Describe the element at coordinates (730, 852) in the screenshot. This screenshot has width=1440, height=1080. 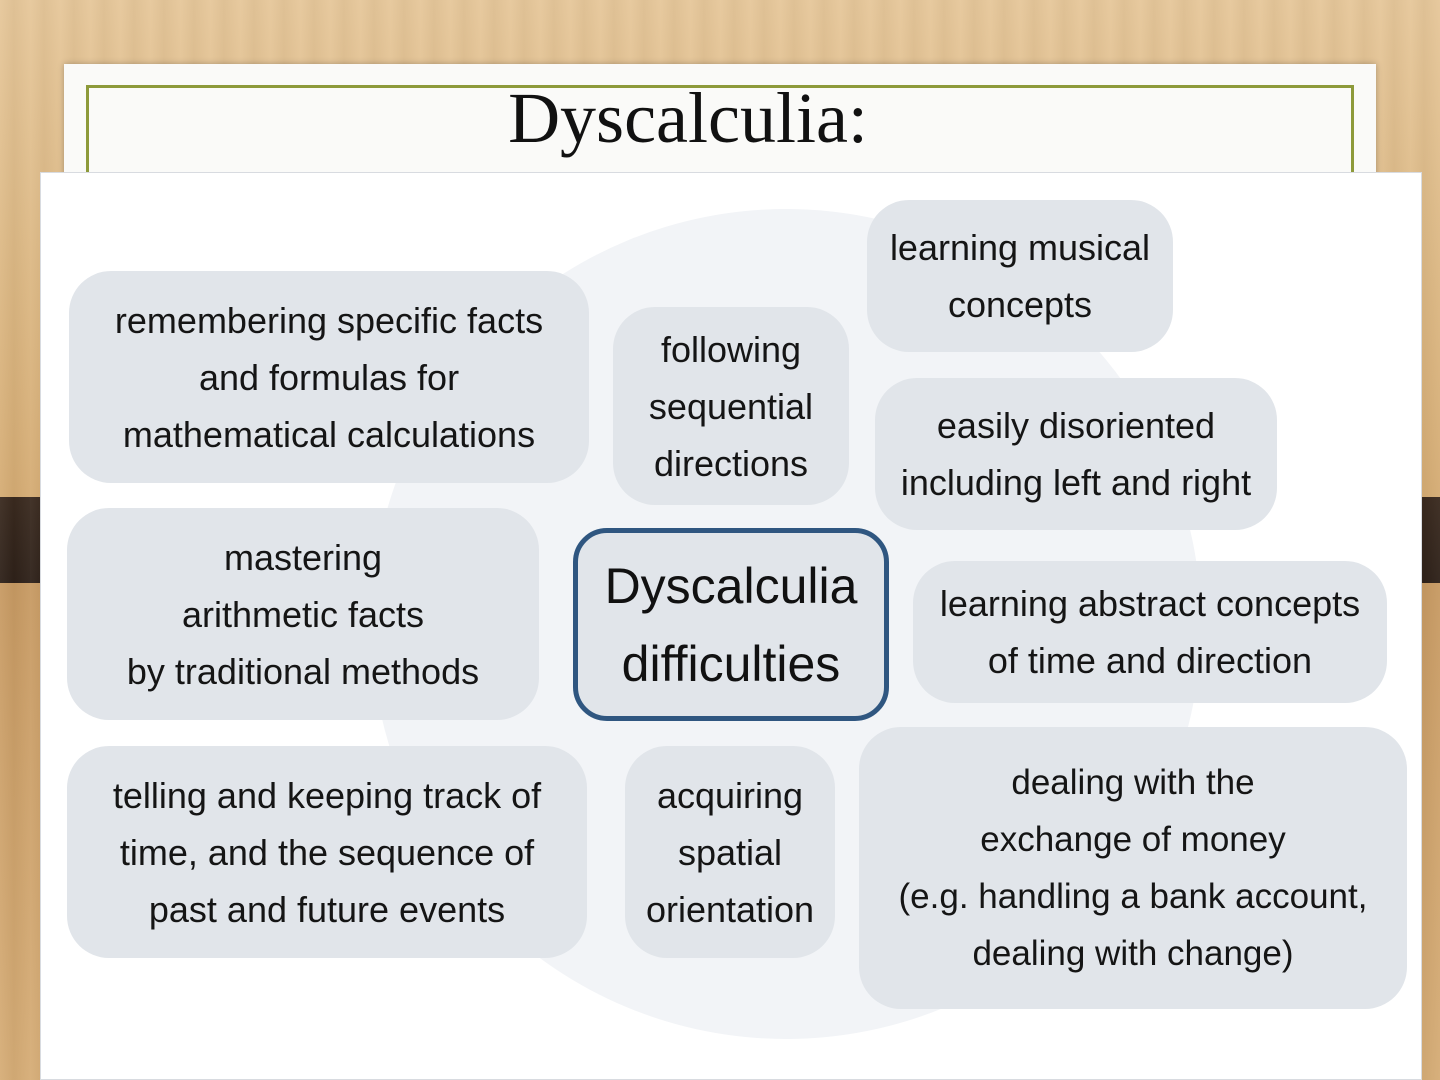
I see `bubble-spatial-orientation: acquiring spatial orientation` at that location.